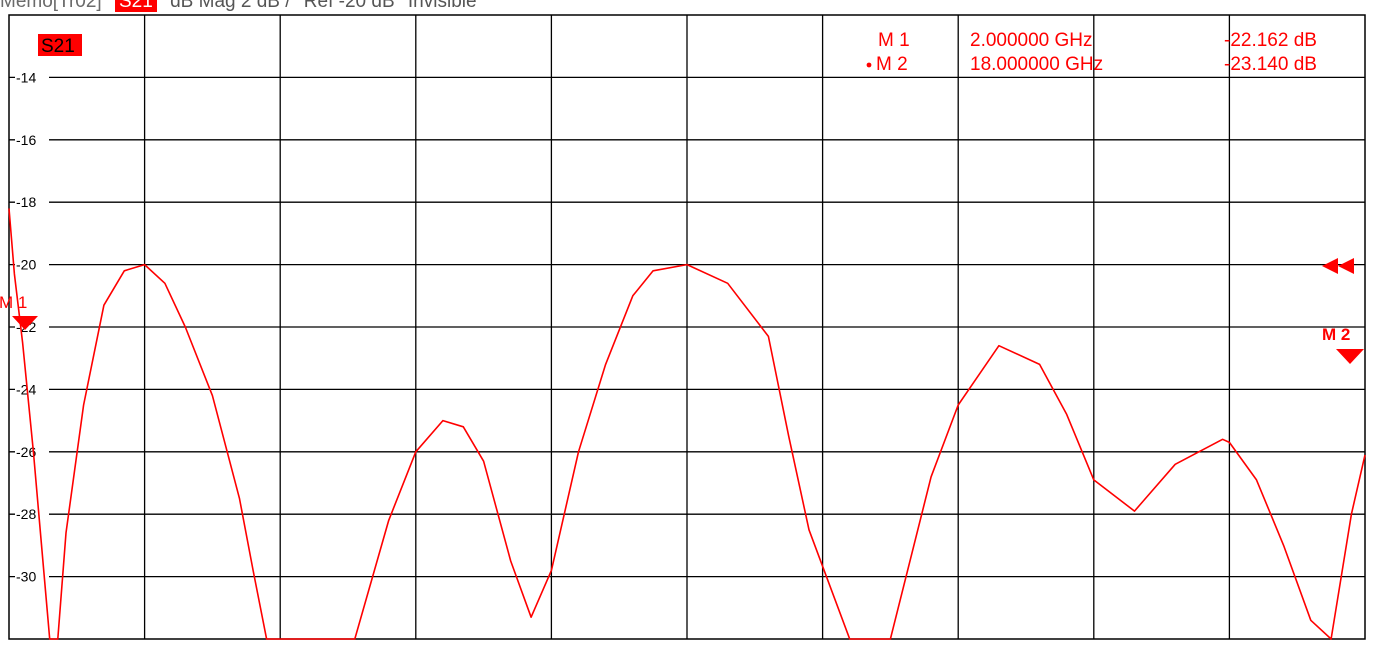  I want to click on y-tick-label: -26, so click(26, 452).